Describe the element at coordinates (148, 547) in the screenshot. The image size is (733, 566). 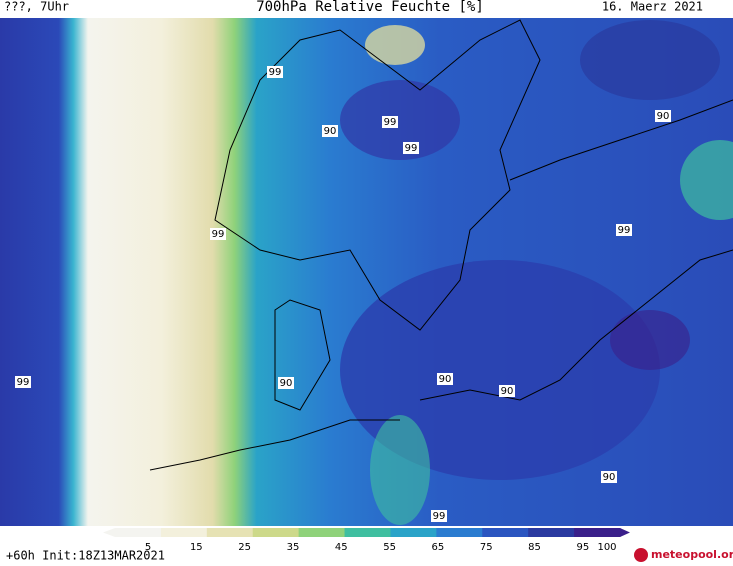
I see `colorbar-tick-label: 5` at that location.